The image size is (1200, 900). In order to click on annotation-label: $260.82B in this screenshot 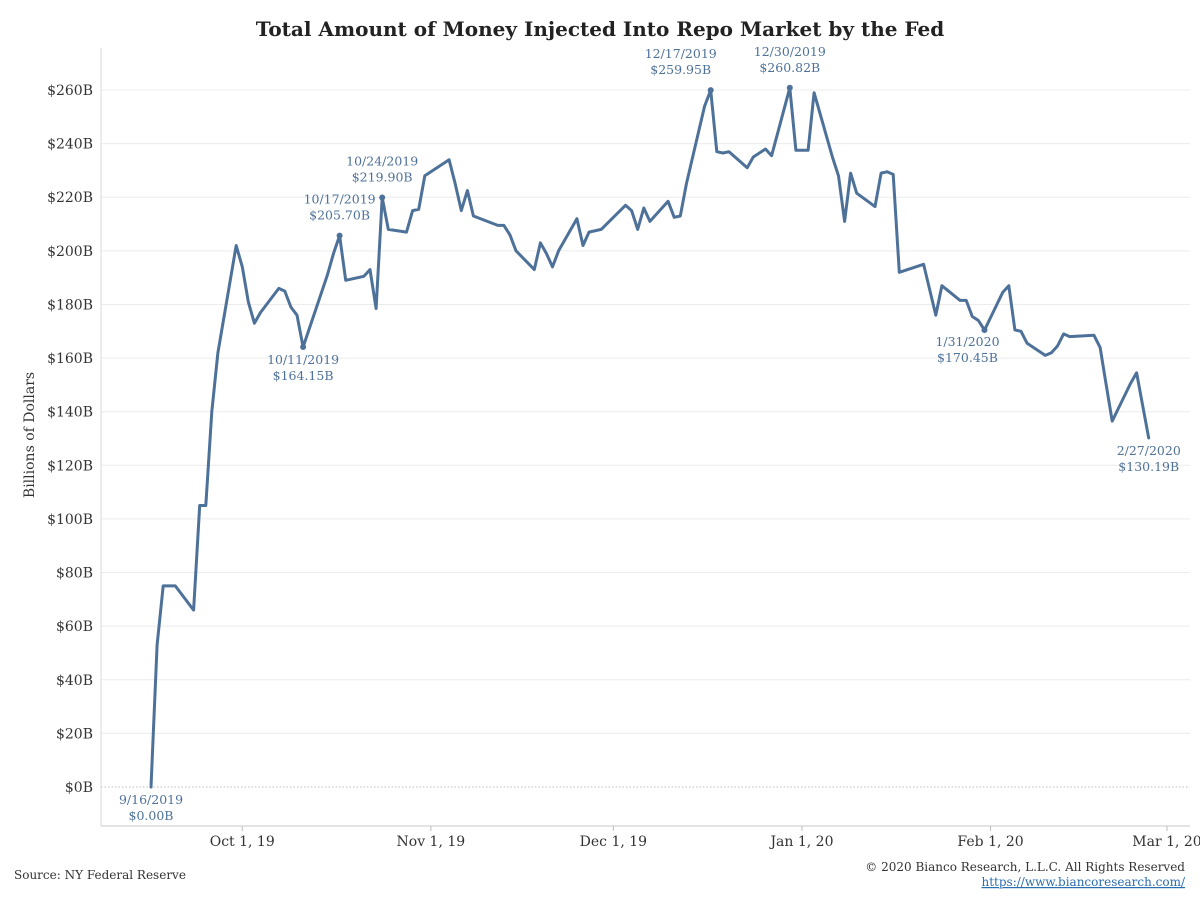, I will do `click(789, 67)`.